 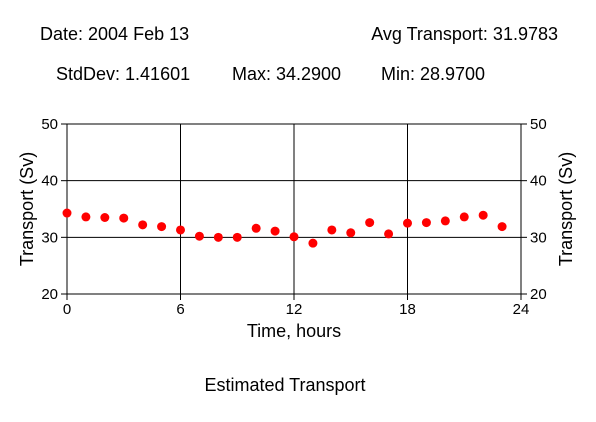 What do you see at coordinates (180, 309) in the screenshot?
I see `x-tick-label: 6` at bounding box center [180, 309].